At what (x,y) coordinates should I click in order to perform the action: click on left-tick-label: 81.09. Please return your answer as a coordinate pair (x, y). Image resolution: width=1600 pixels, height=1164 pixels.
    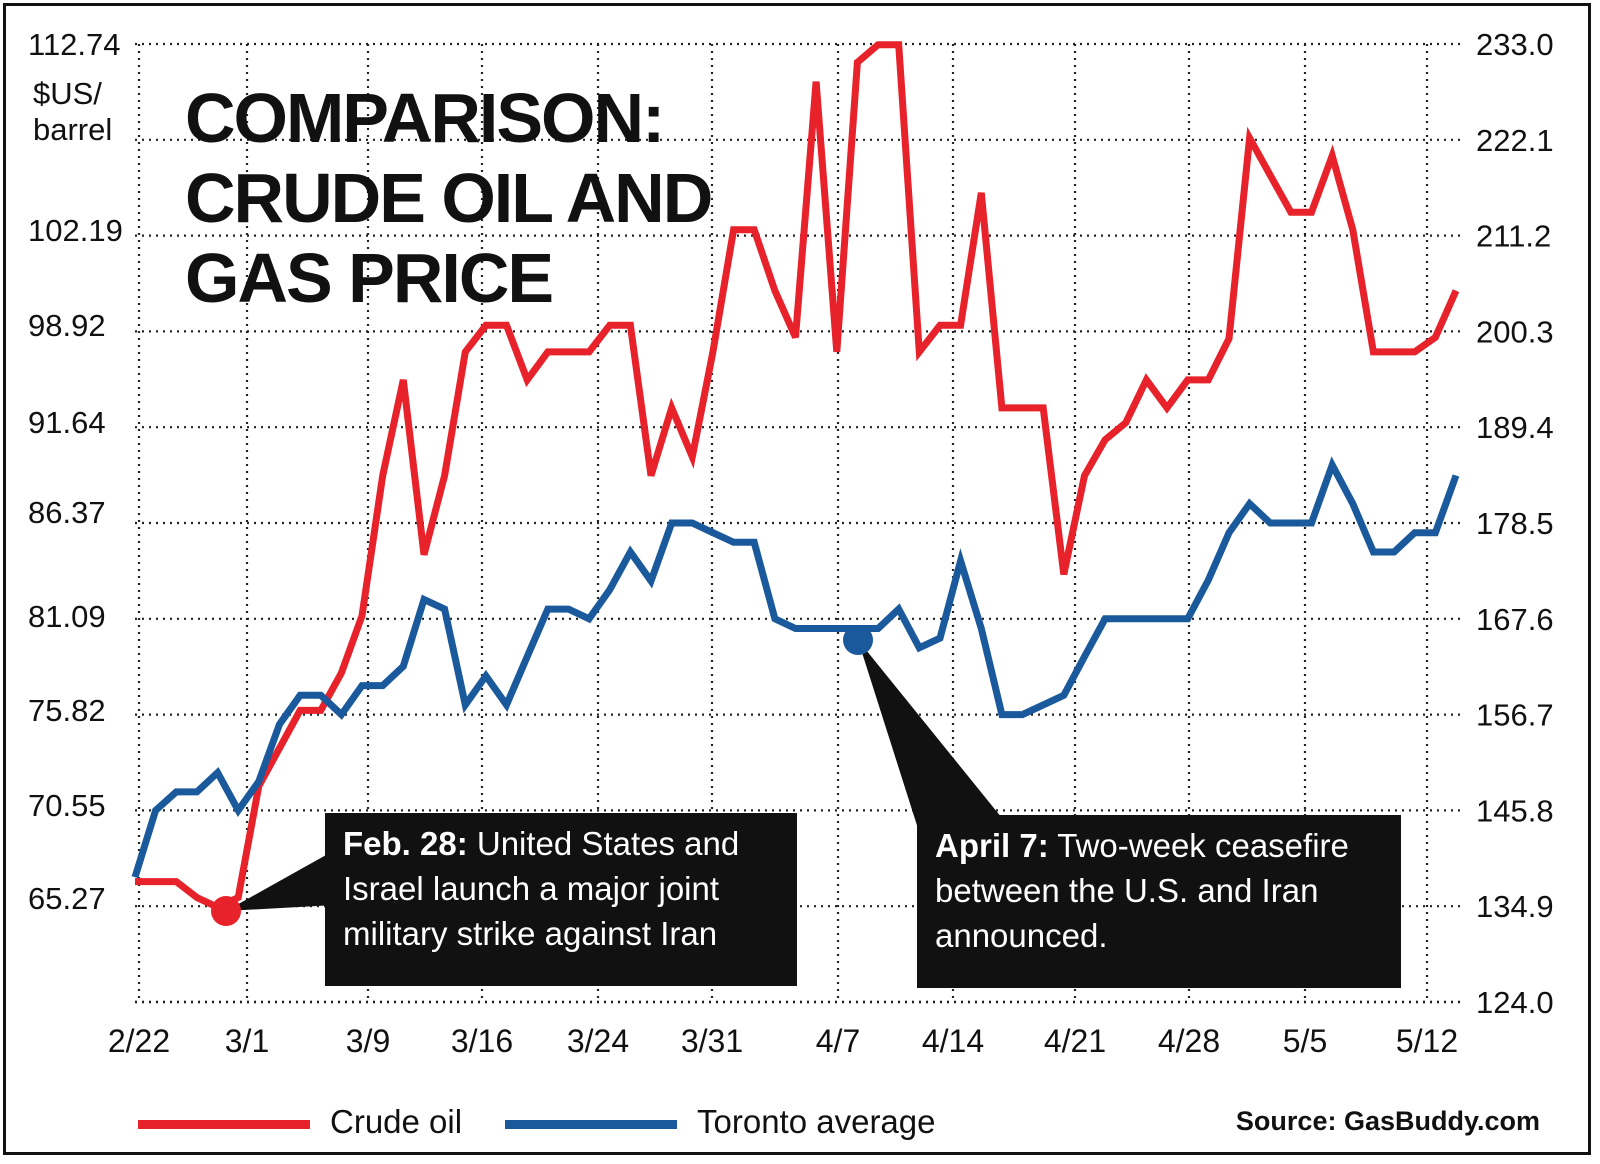
    Looking at the image, I should click on (67, 616).